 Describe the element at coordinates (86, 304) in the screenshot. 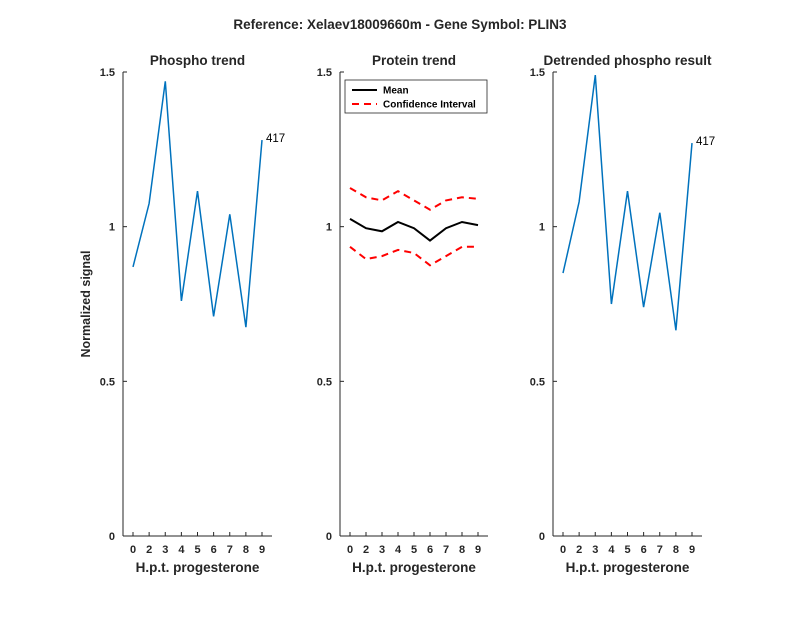

I see `y-axis-label: Normalized signal` at that location.